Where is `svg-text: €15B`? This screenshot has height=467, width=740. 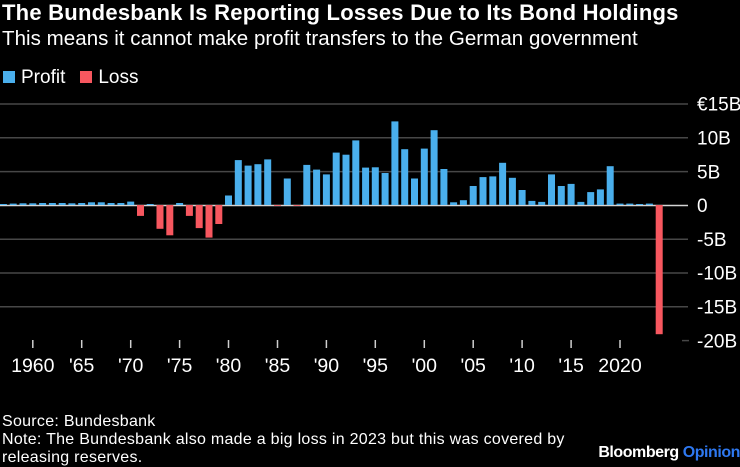
svg-text: €15B is located at coordinates (718, 105).